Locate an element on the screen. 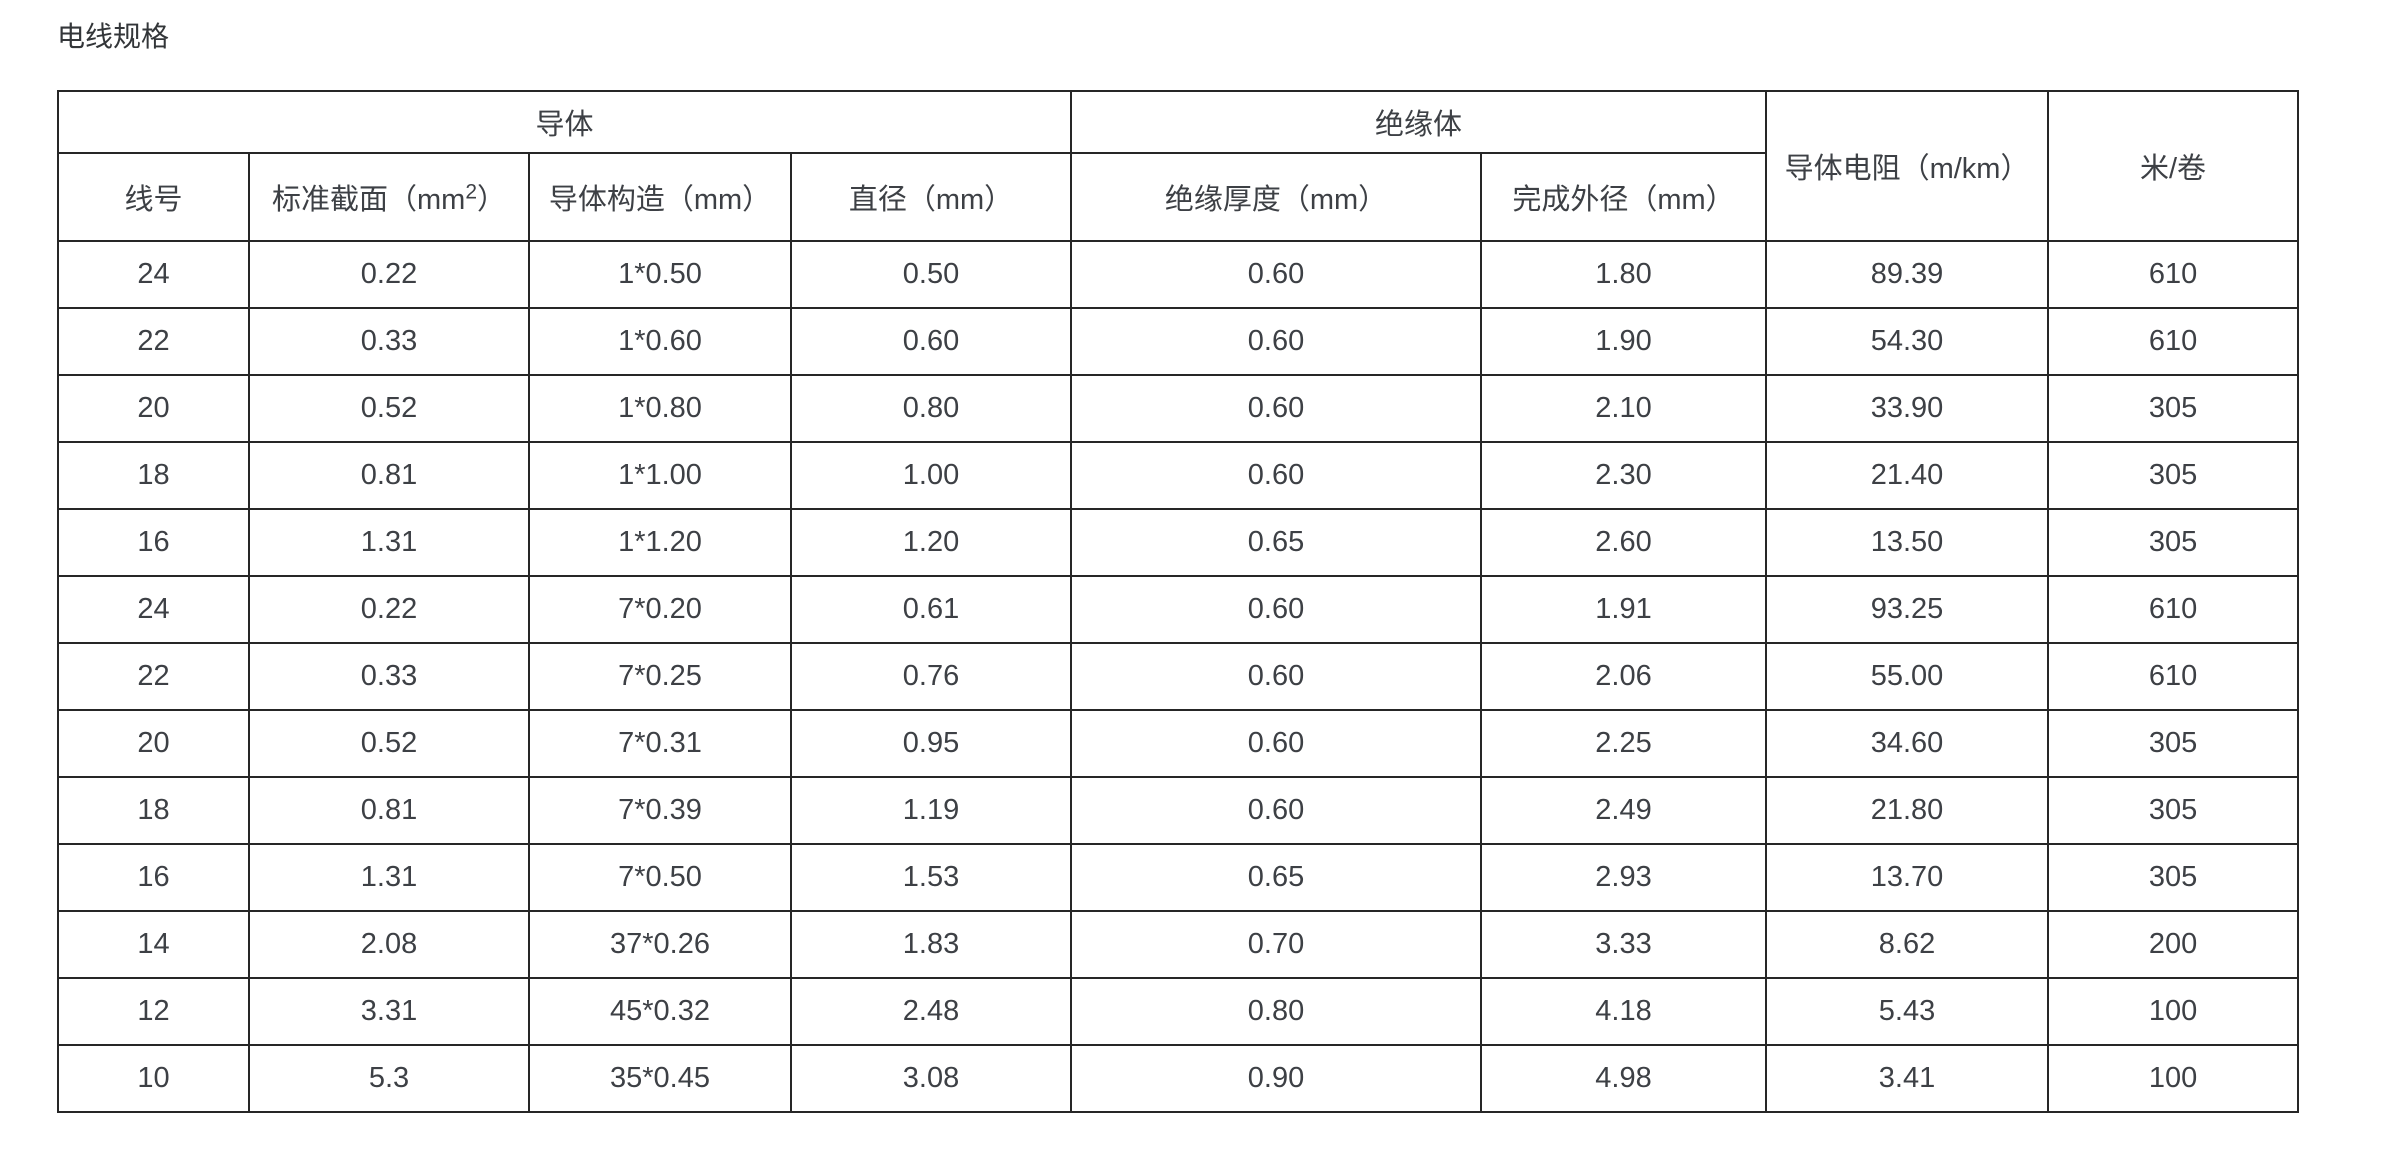 The height and width of the screenshot is (1176, 2383). table-cell: 2.30 is located at coordinates (1624, 475).